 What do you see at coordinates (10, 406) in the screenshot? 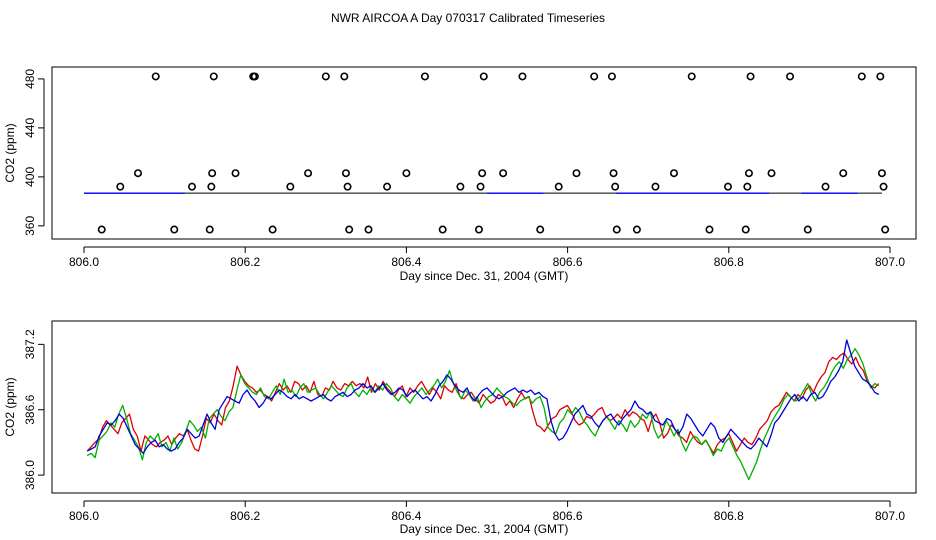
I see `y-axis-label-bottom: CO2 (ppm)` at bounding box center [10, 406].